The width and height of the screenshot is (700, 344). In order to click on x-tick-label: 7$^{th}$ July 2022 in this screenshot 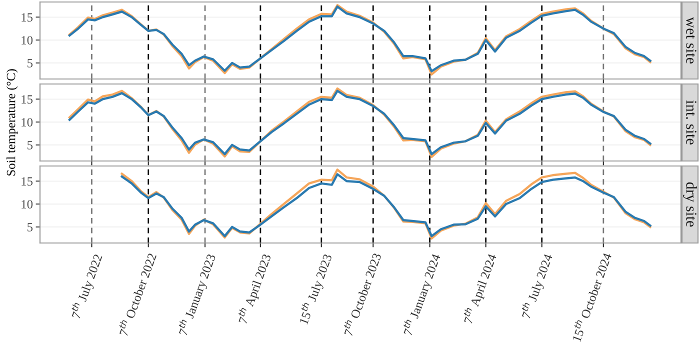, I will do `click(86, 286)`.